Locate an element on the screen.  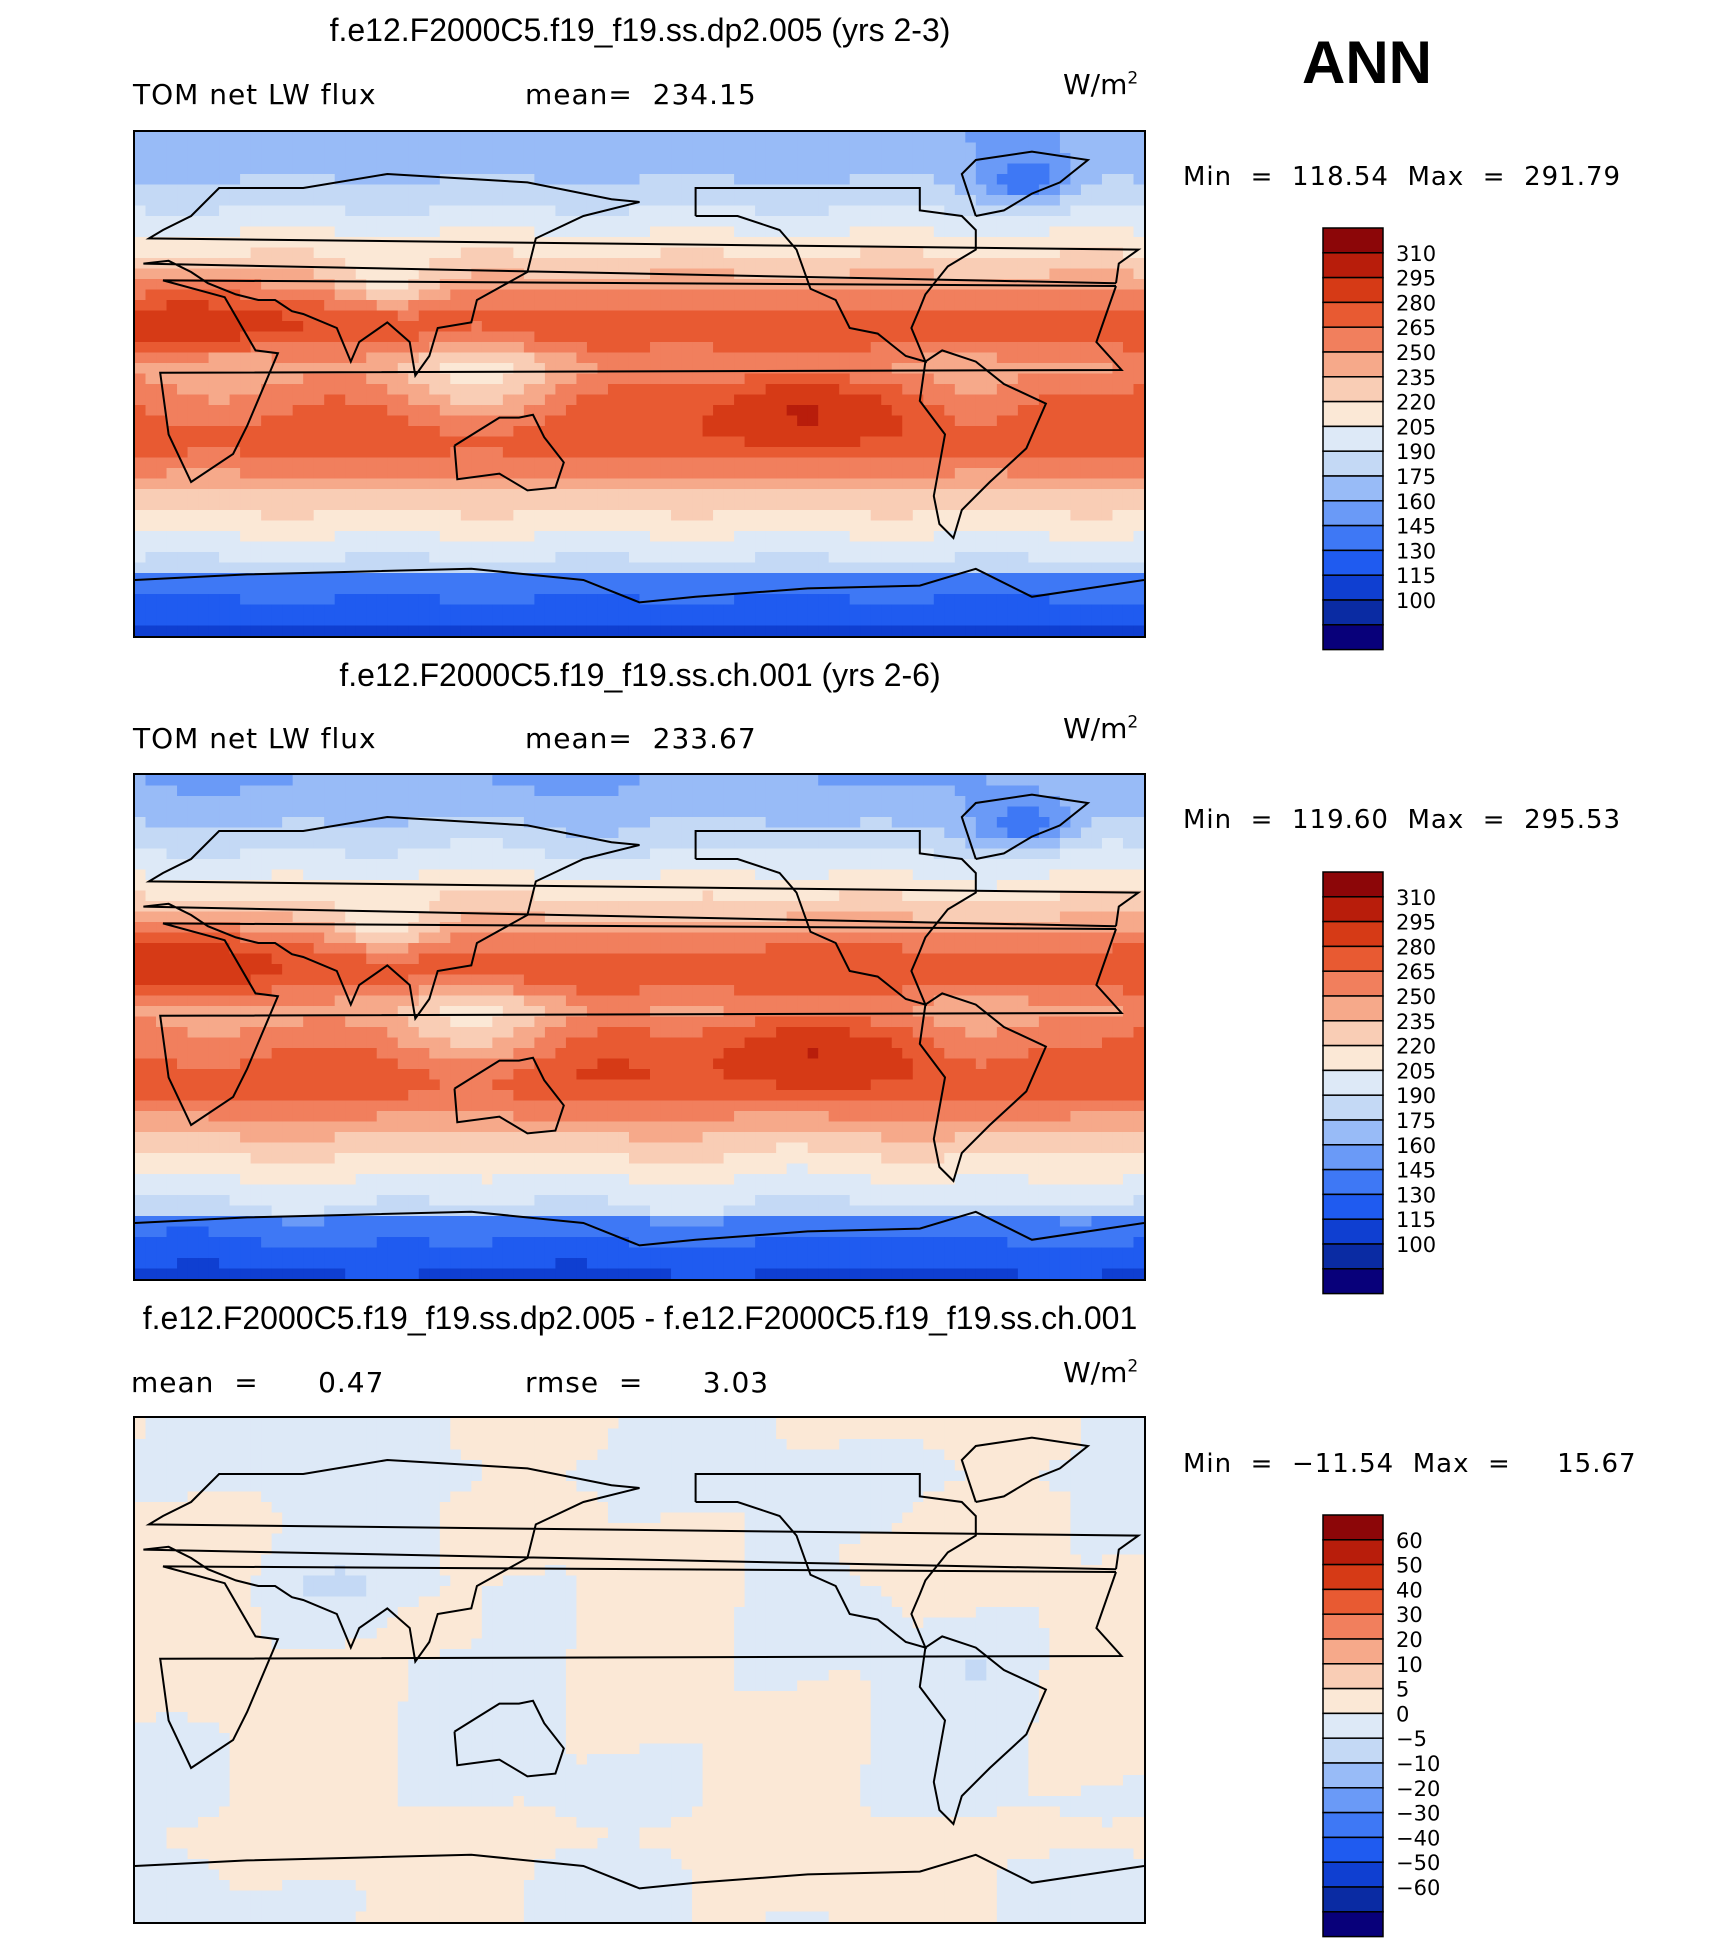
panel-1-mean-label: mean= 234.15 is located at coordinates (641, 94).